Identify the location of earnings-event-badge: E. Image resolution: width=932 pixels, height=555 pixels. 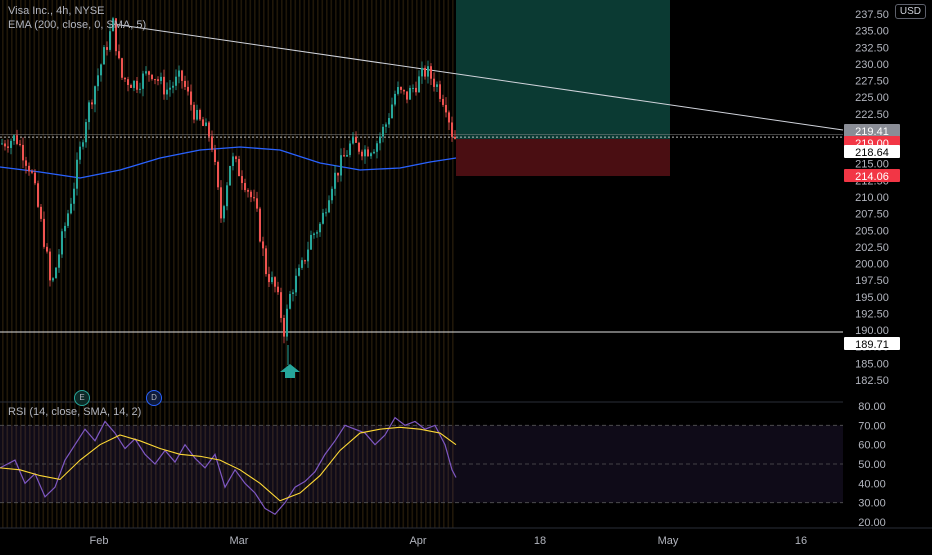
(82, 398).